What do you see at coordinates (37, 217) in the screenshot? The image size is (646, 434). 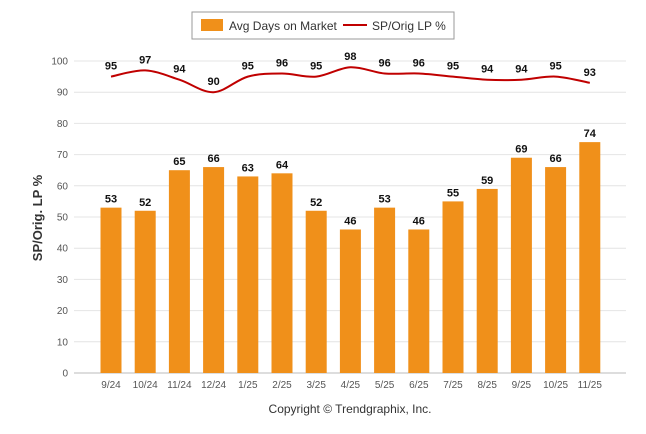 I see `y-axis-label: SP/Orig. LP %` at bounding box center [37, 217].